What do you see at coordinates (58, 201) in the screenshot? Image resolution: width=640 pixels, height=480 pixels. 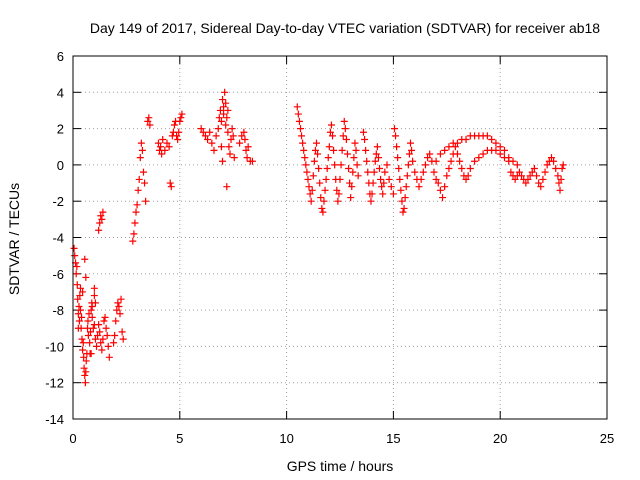 I see `y-tick-label: -2` at bounding box center [58, 201].